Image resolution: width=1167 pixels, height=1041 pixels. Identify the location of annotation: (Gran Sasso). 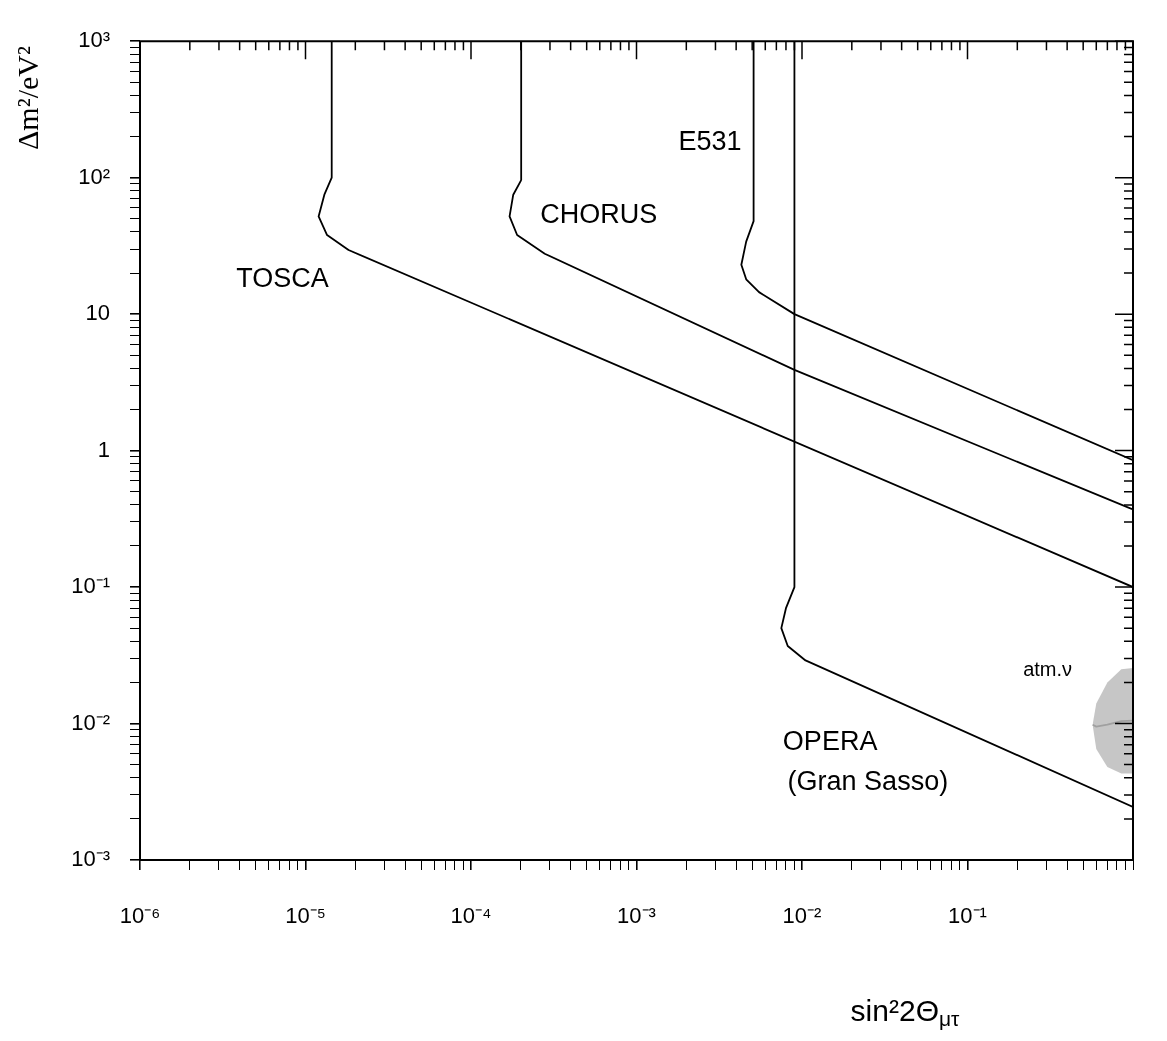
(868, 781).